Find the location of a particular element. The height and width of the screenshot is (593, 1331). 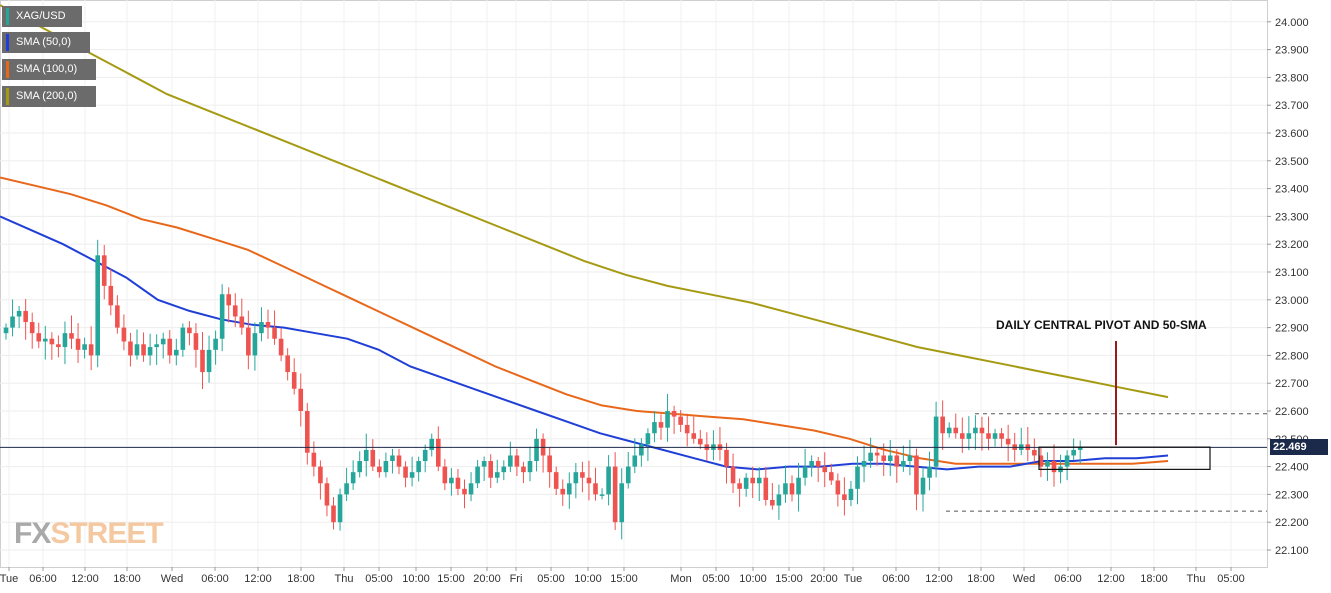

x-tick-label: Fri is located at coordinates (516, 579).